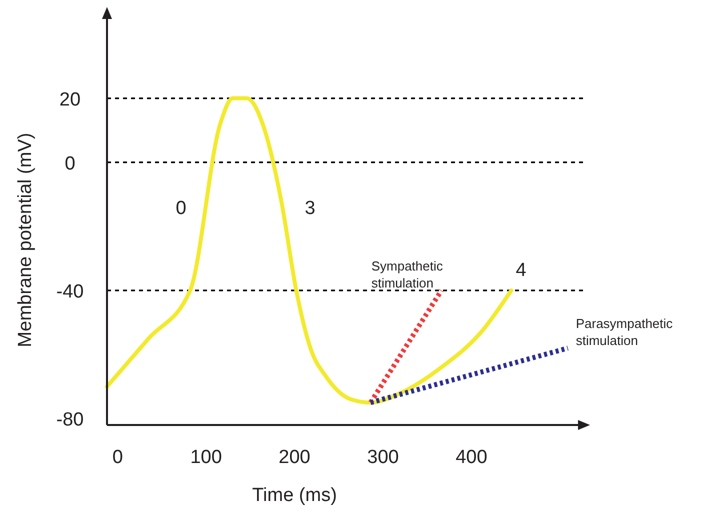  Describe the element at coordinates (294, 457) in the screenshot. I see `x-tick-label: 200` at that location.